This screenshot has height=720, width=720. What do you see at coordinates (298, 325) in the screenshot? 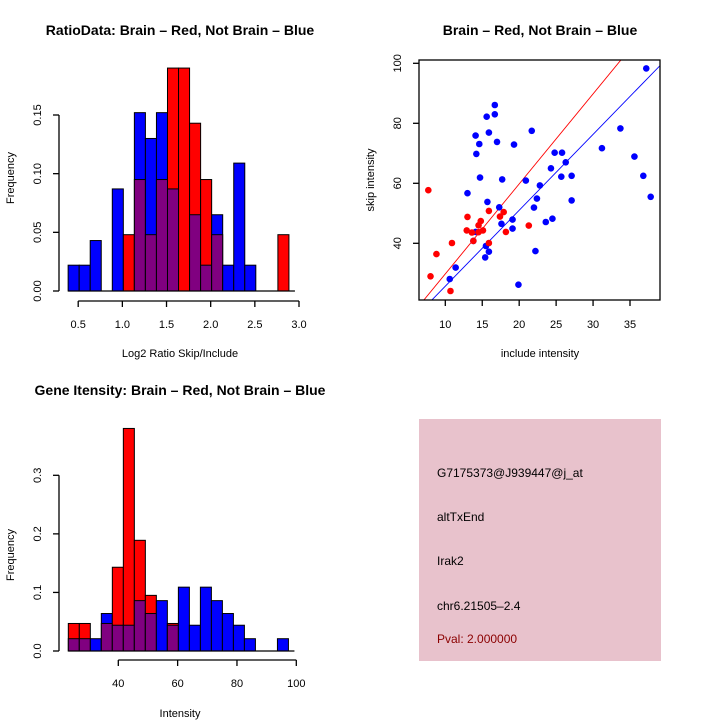
I see `ratio-hist-x-tick-label: 3.0` at bounding box center [298, 325].